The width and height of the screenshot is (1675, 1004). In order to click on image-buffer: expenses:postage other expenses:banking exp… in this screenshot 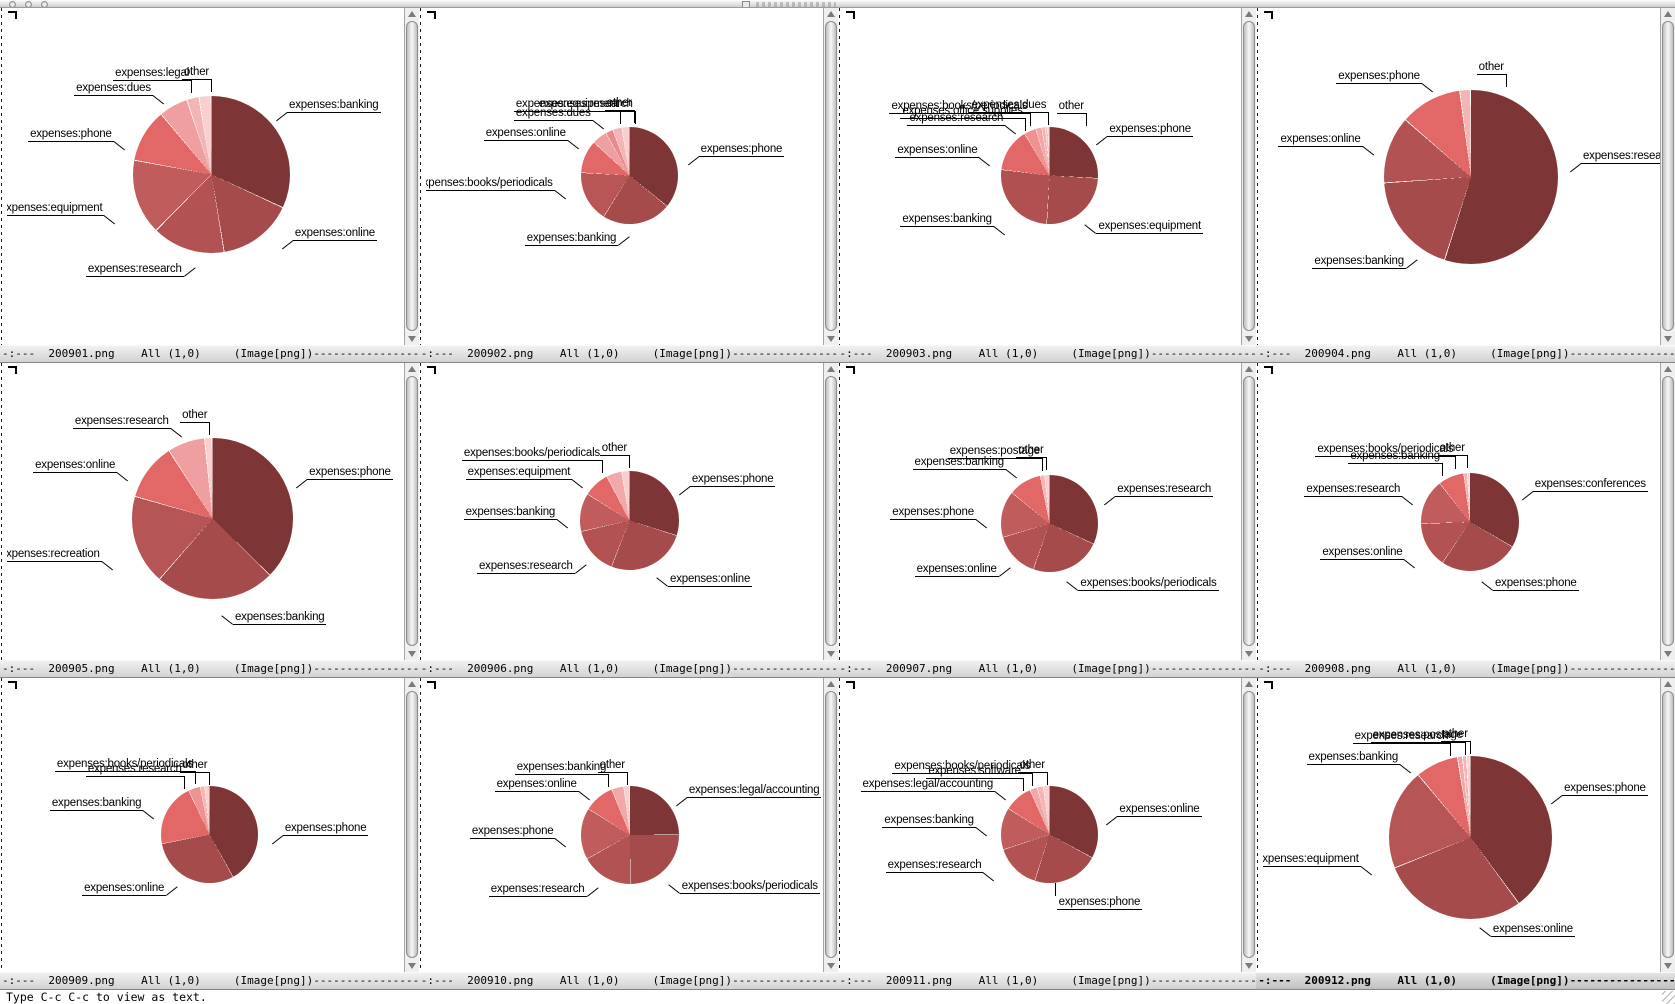, I will do `click(1043, 511)`.